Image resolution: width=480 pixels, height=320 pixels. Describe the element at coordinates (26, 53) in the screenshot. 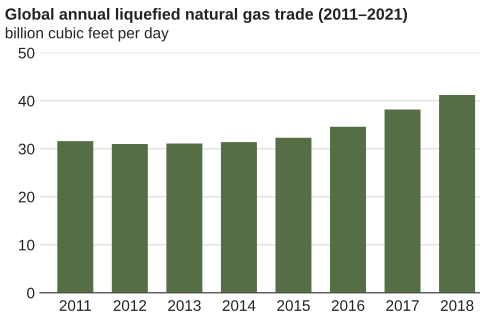

I see `y-tick-label: 50` at that location.